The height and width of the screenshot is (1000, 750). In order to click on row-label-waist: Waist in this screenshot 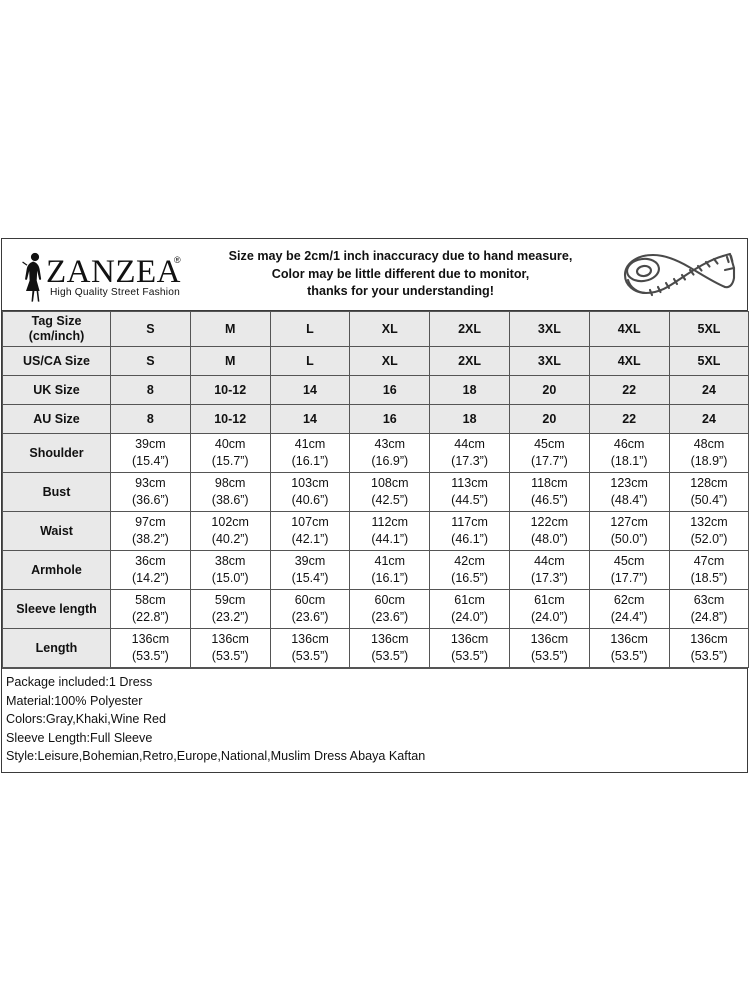, I will do `click(56, 531)`.